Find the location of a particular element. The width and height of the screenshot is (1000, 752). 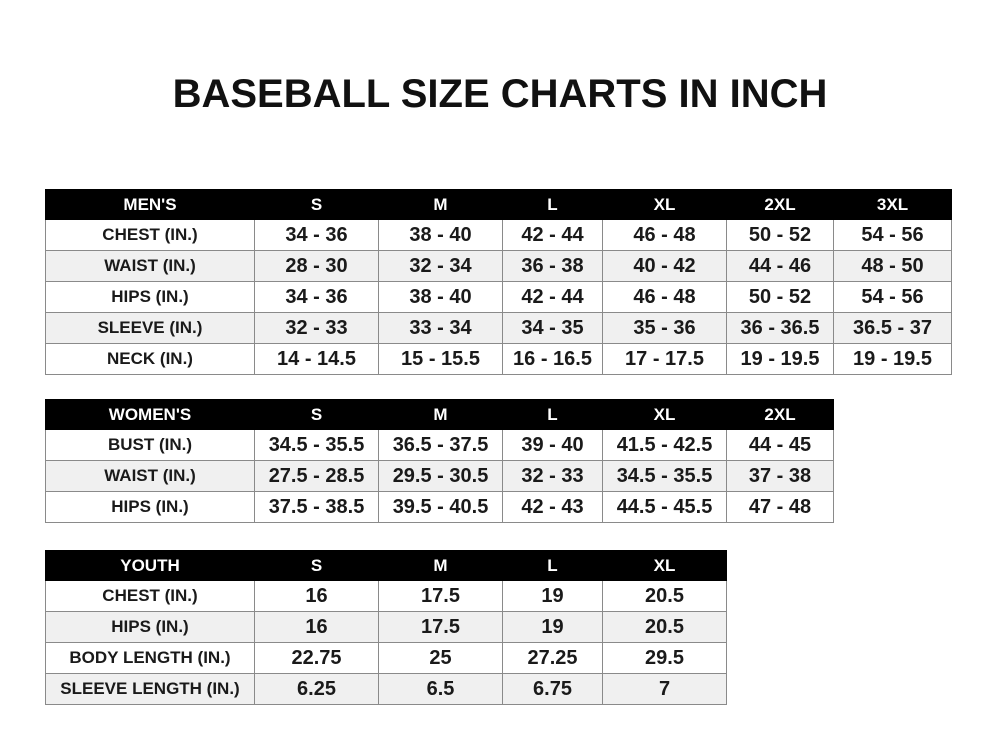

measurement-label: WAIST (IN.) is located at coordinates (150, 476).